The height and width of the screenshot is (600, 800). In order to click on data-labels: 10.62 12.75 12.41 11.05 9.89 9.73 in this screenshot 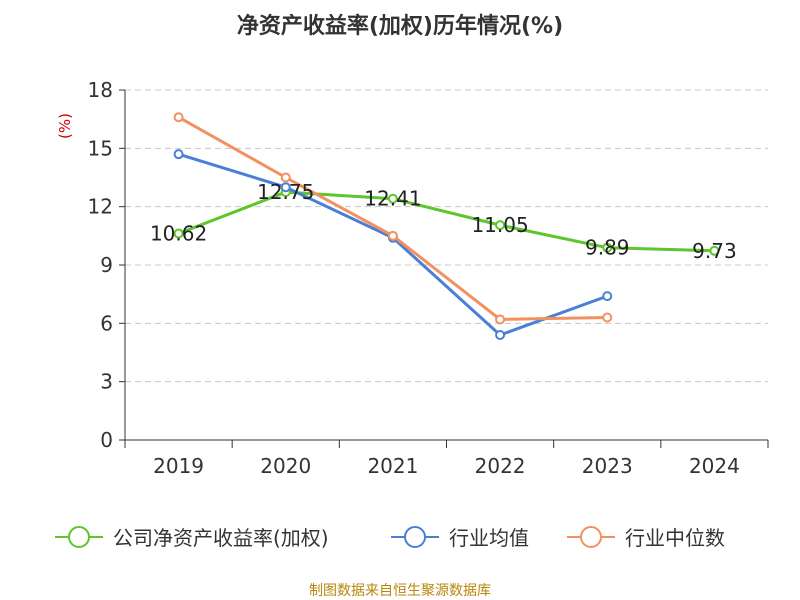, I will do `click(443, 221)`.